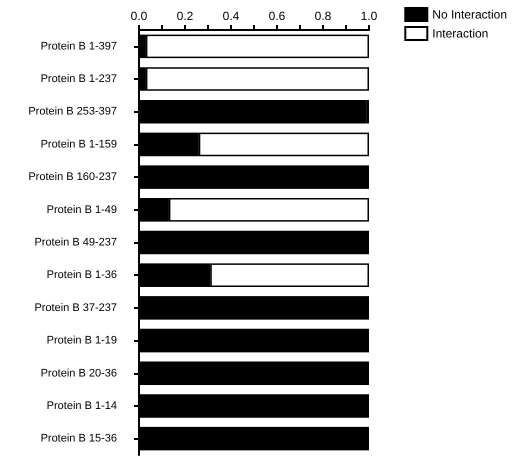  I want to click on x-tick-label: 0.2, so click(185, 16).